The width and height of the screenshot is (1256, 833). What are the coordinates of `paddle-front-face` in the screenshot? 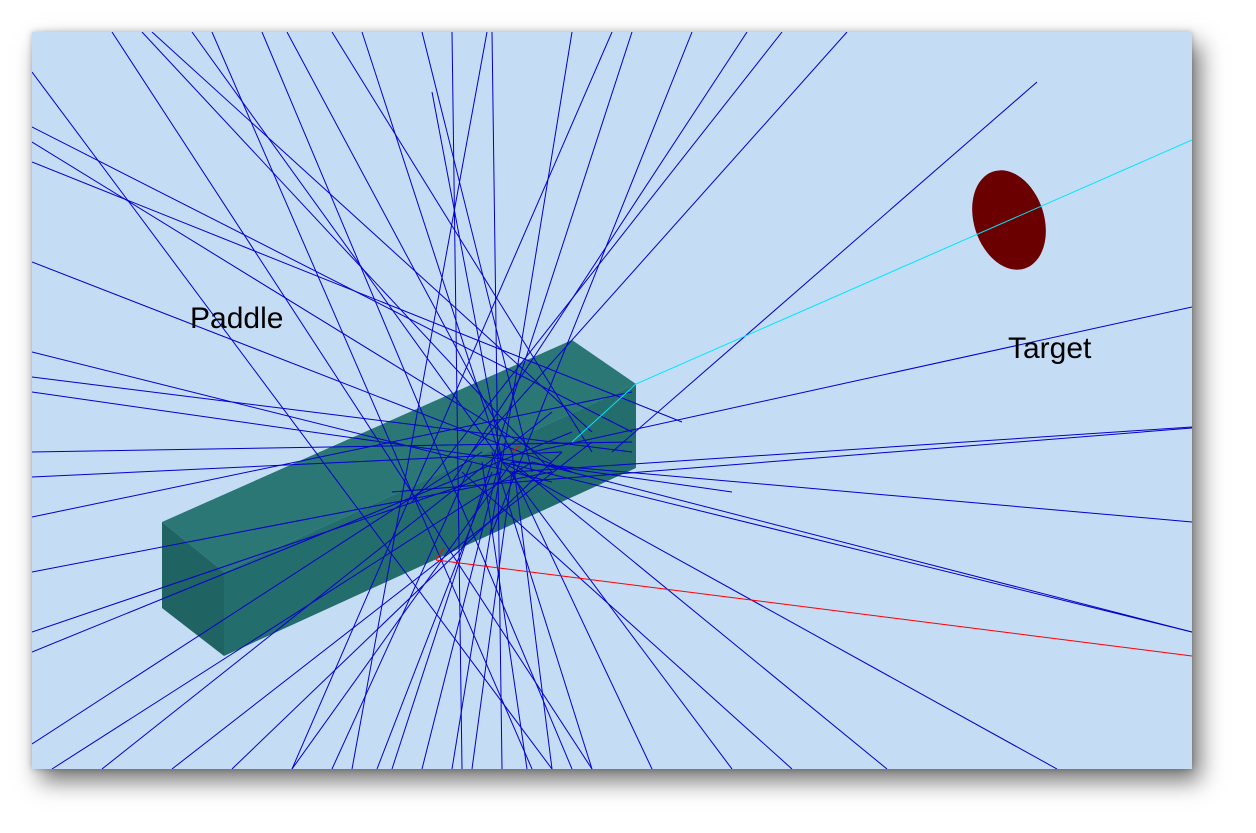 It's located at (193, 589).